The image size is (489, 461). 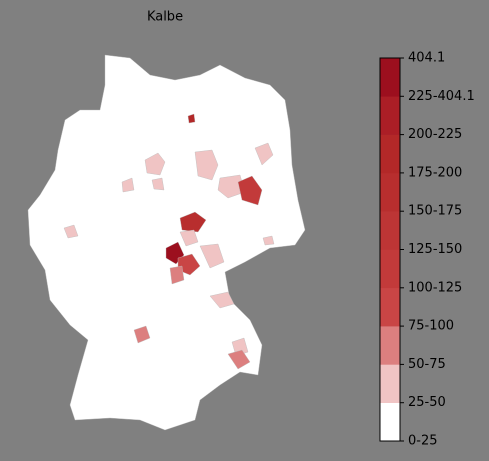 I want to click on map-title: Kalbe, so click(x=165, y=17).